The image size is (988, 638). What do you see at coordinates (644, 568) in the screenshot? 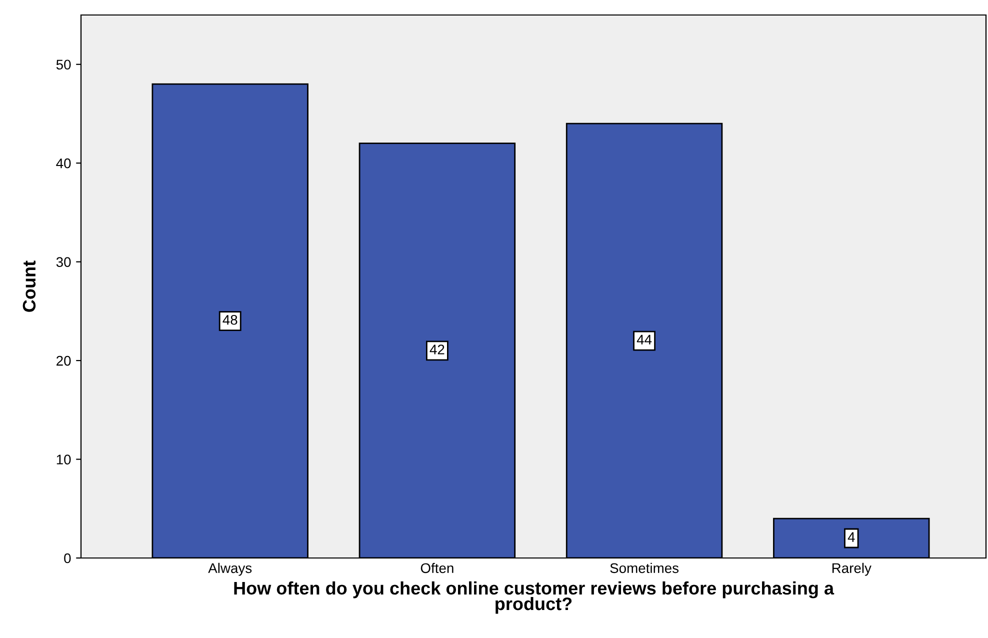
I see `x-tick-label: Sometimes` at bounding box center [644, 568].